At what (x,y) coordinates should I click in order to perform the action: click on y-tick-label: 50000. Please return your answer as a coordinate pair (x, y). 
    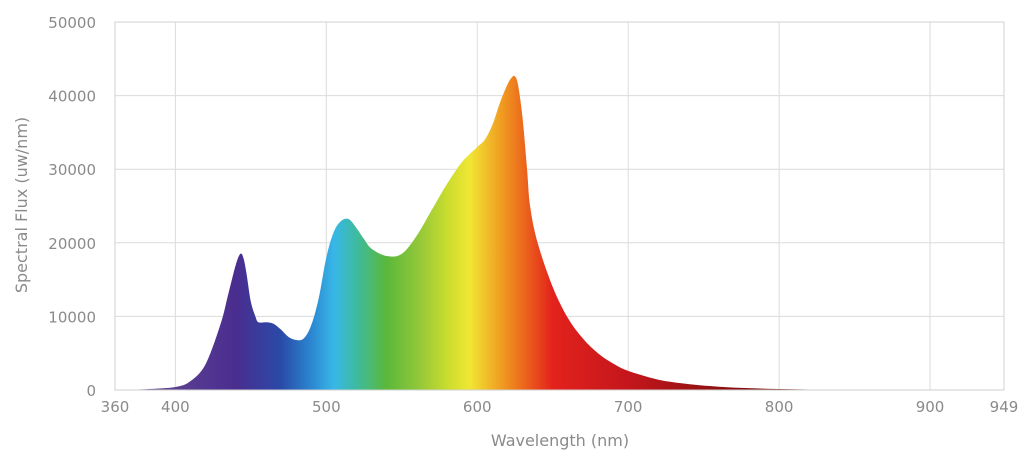
    Looking at the image, I should click on (72, 23).